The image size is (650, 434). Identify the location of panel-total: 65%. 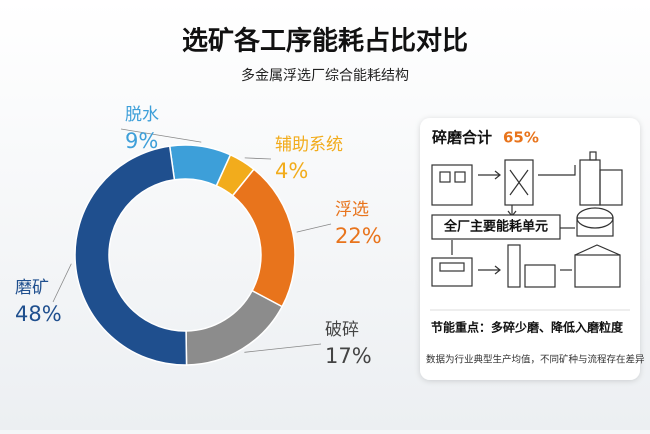
(521, 138).